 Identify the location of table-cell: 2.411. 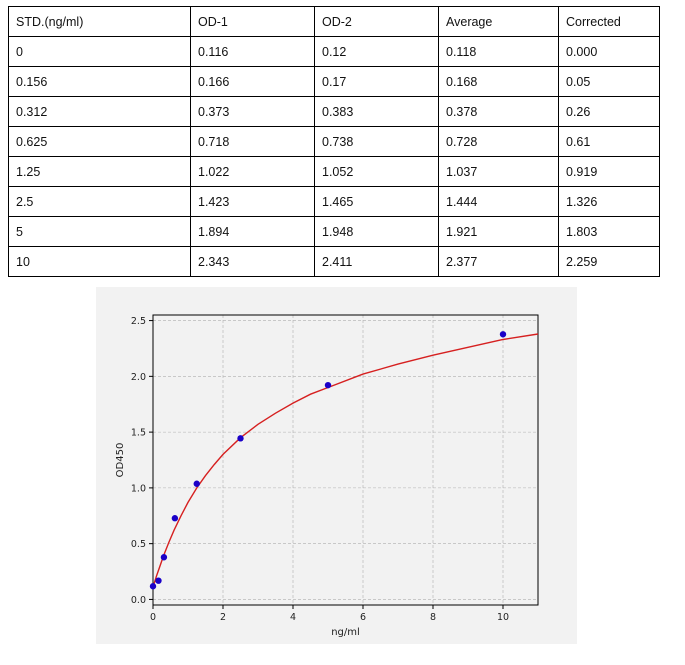
(376, 261).